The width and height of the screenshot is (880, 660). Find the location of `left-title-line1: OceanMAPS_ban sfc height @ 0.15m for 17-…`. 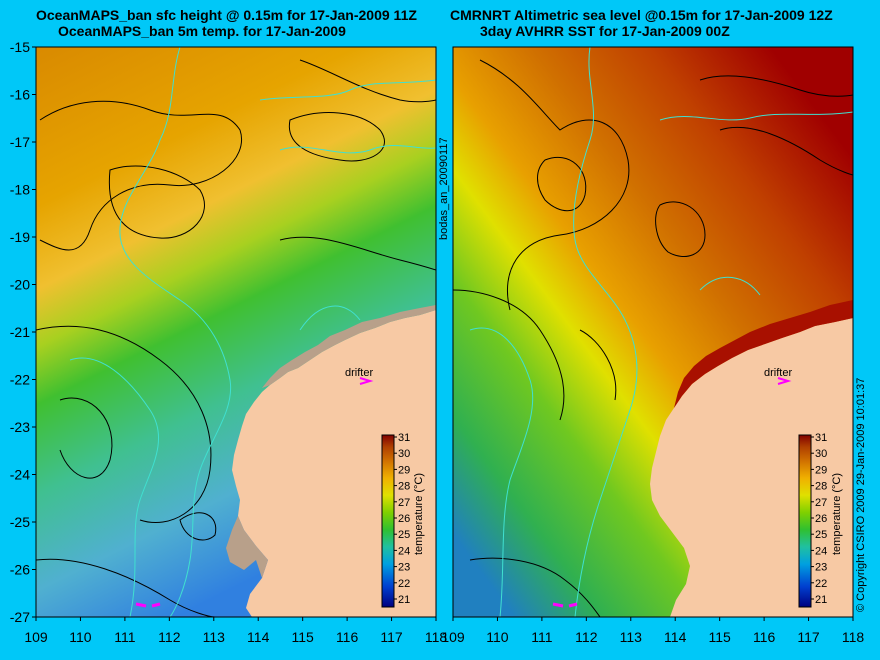

left-title-line1: OceanMAPS_ban sfc height @ 0.15m for 17-… is located at coordinates (226, 15).